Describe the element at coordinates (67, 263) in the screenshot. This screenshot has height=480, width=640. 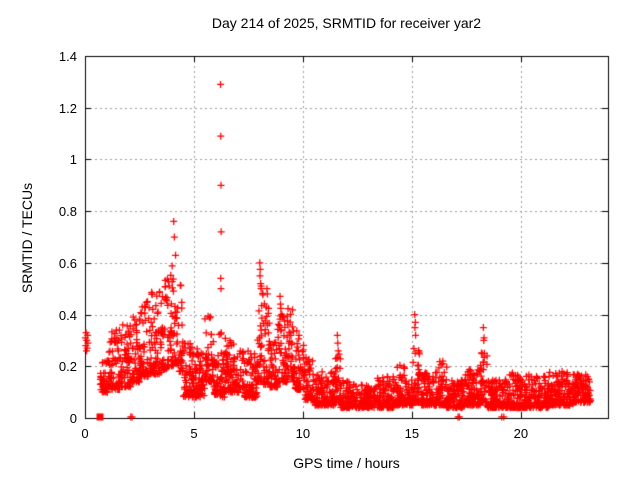
I see `y-tick-label: 0.6` at that location.